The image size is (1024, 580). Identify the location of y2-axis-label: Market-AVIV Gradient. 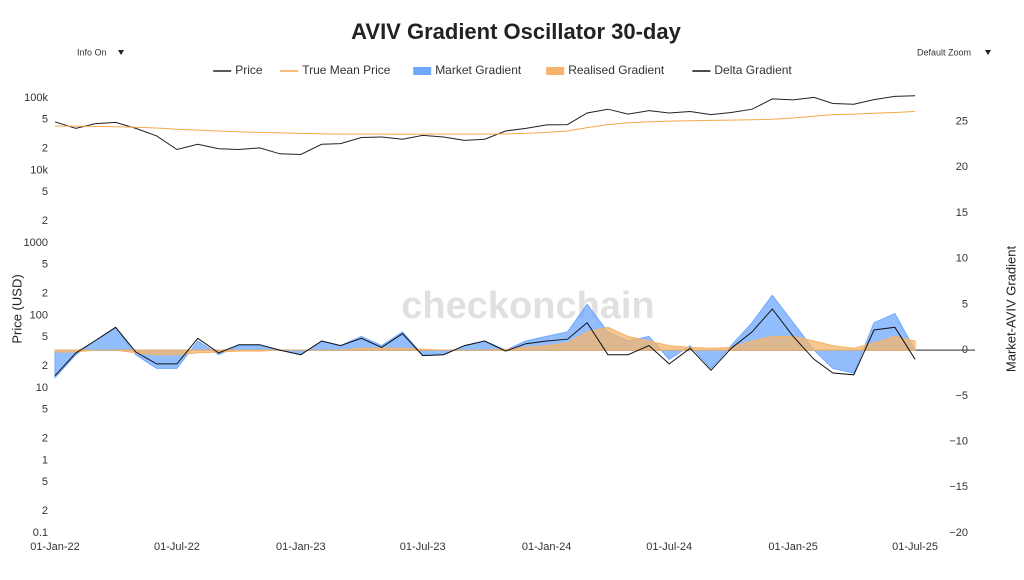
(1010, 309).